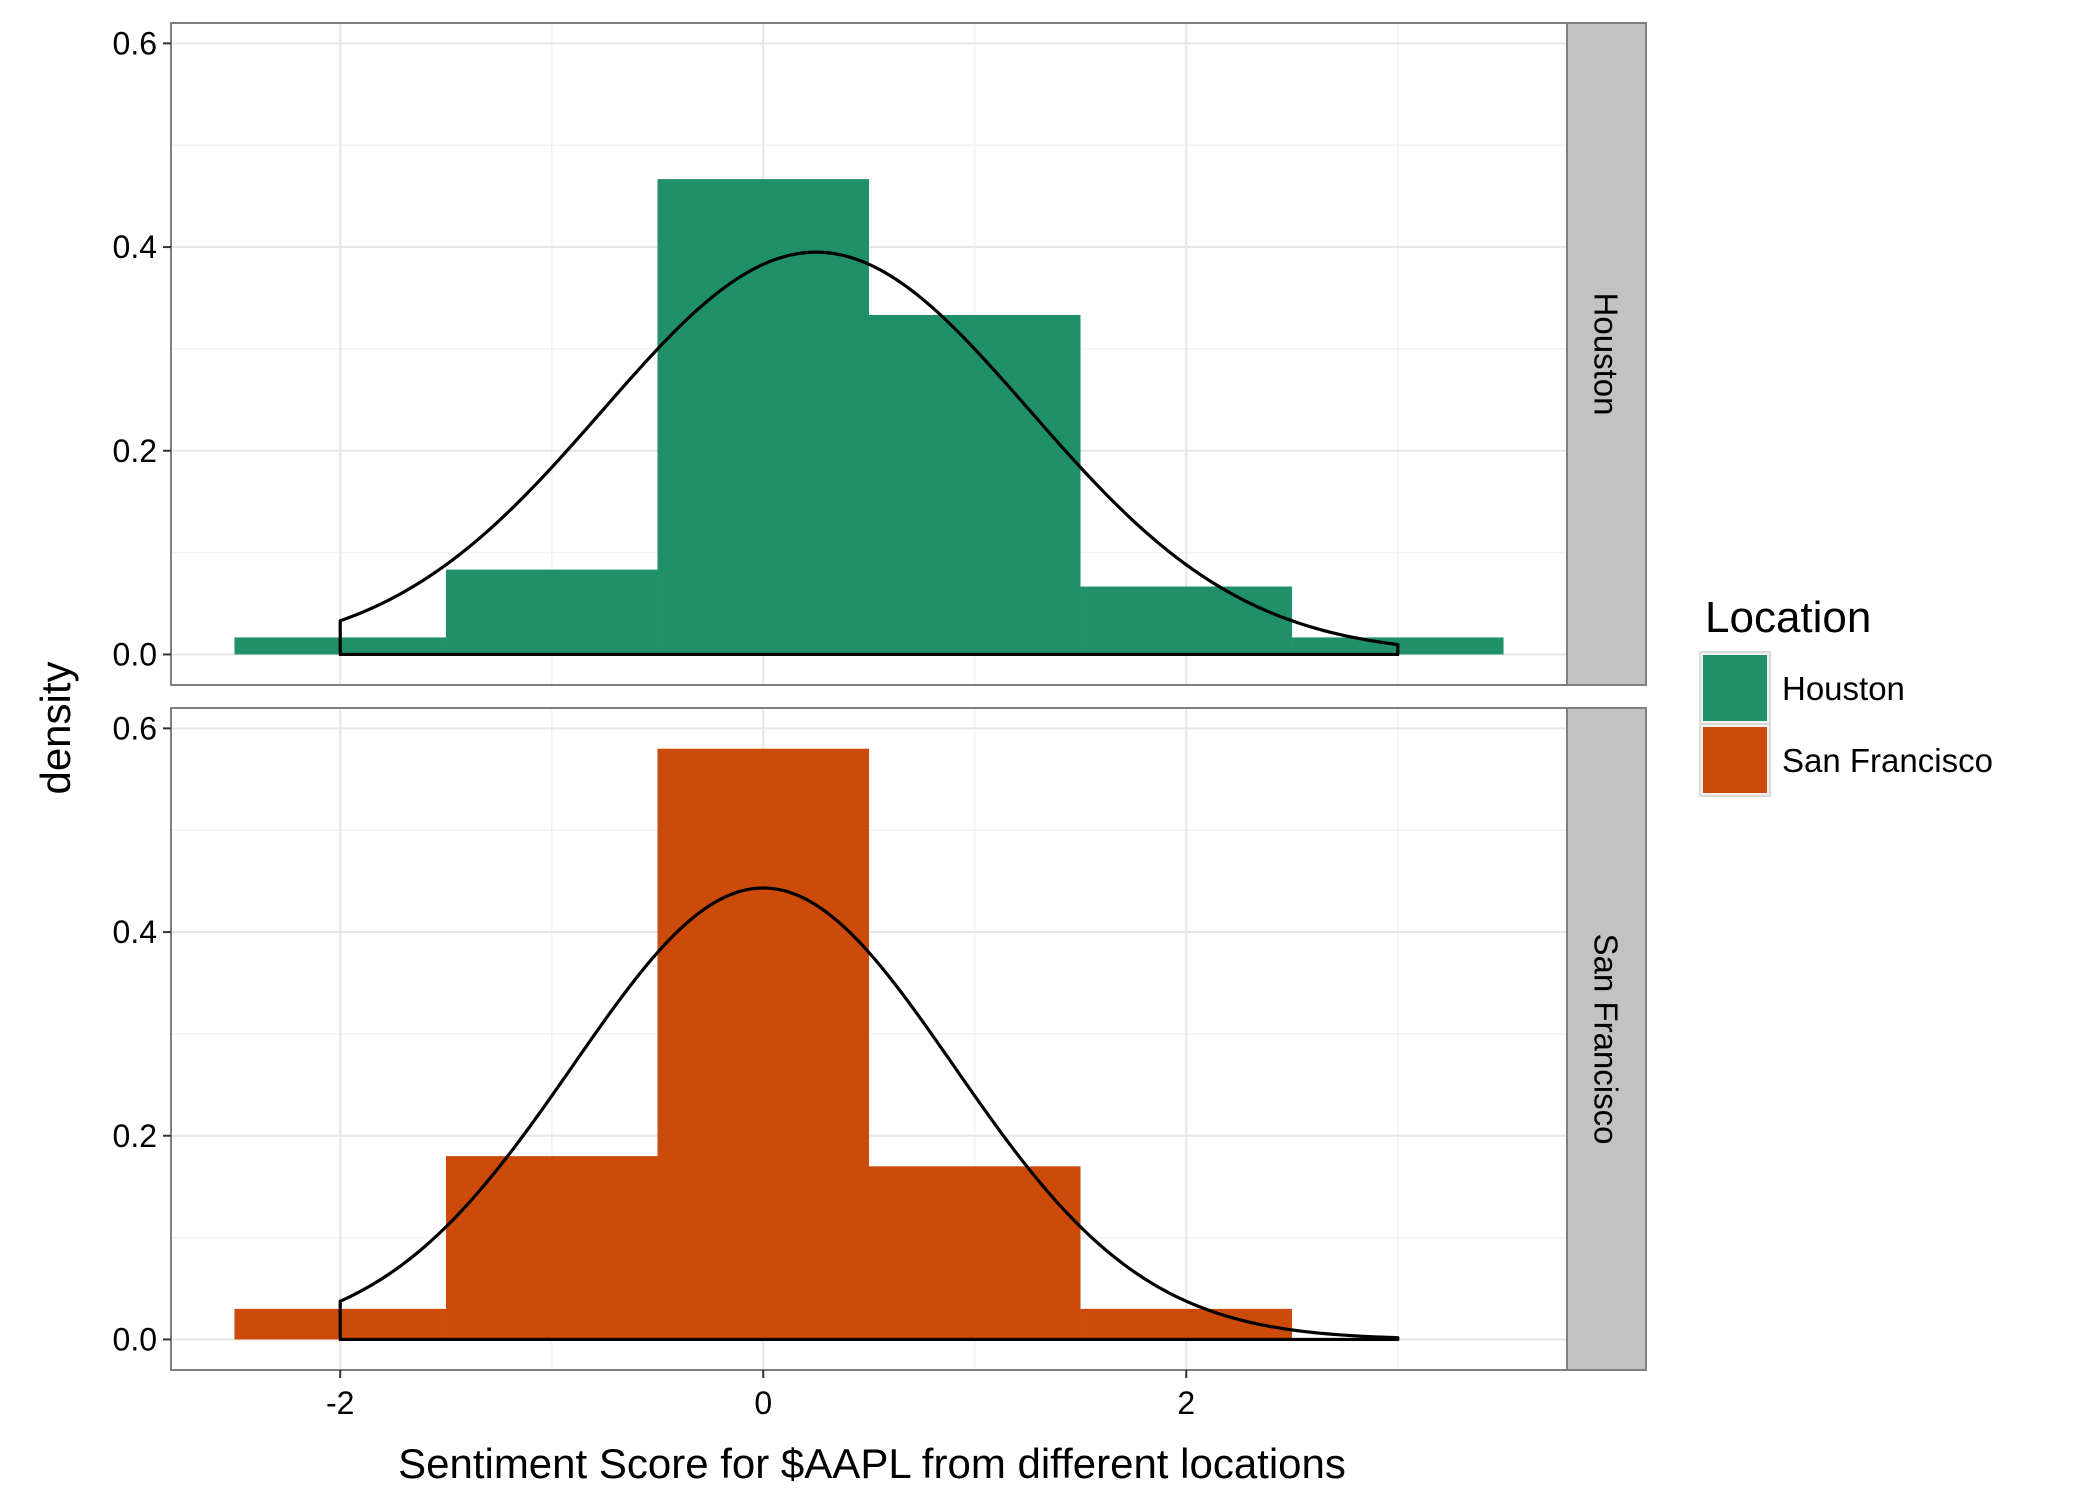  What do you see at coordinates (763, 1403) in the screenshot?
I see `x-tick-label: 0` at bounding box center [763, 1403].